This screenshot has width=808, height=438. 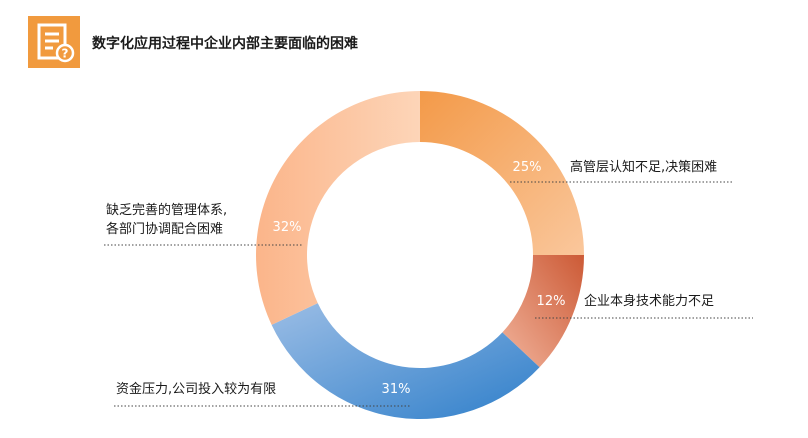 I want to click on slice-category-label: 企业本身技术能力不足, so click(x=649, y=301).